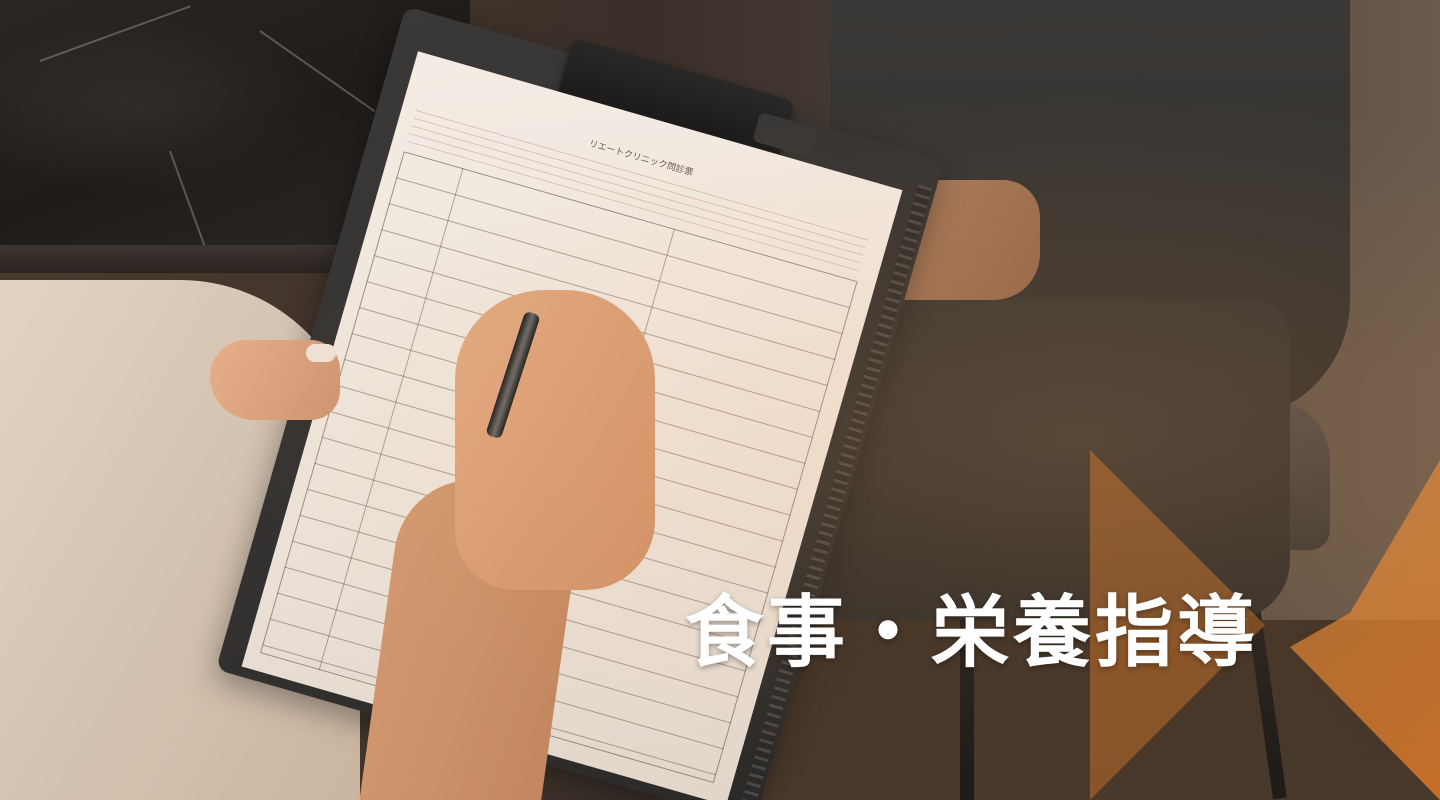 This screenshot has height=800, width=1440. Describe the element at coordinates (972, 632) in the screenshot. I see `page-title: 食事・栄養指導` at that location.